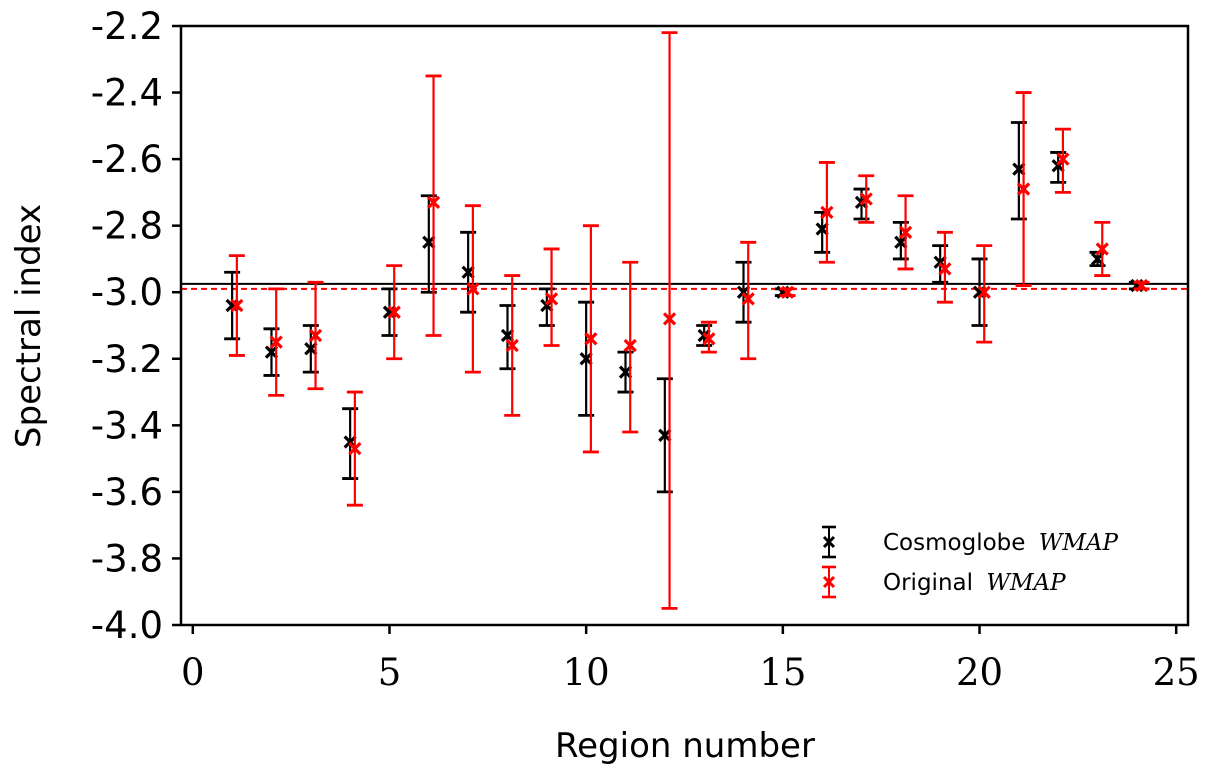 This screenshot has width=1210, height=772. What do you see at coordinates (127, 26) in the screenshot?
I see `y-tick-label: -2.2` at bounding box center [127, 26].